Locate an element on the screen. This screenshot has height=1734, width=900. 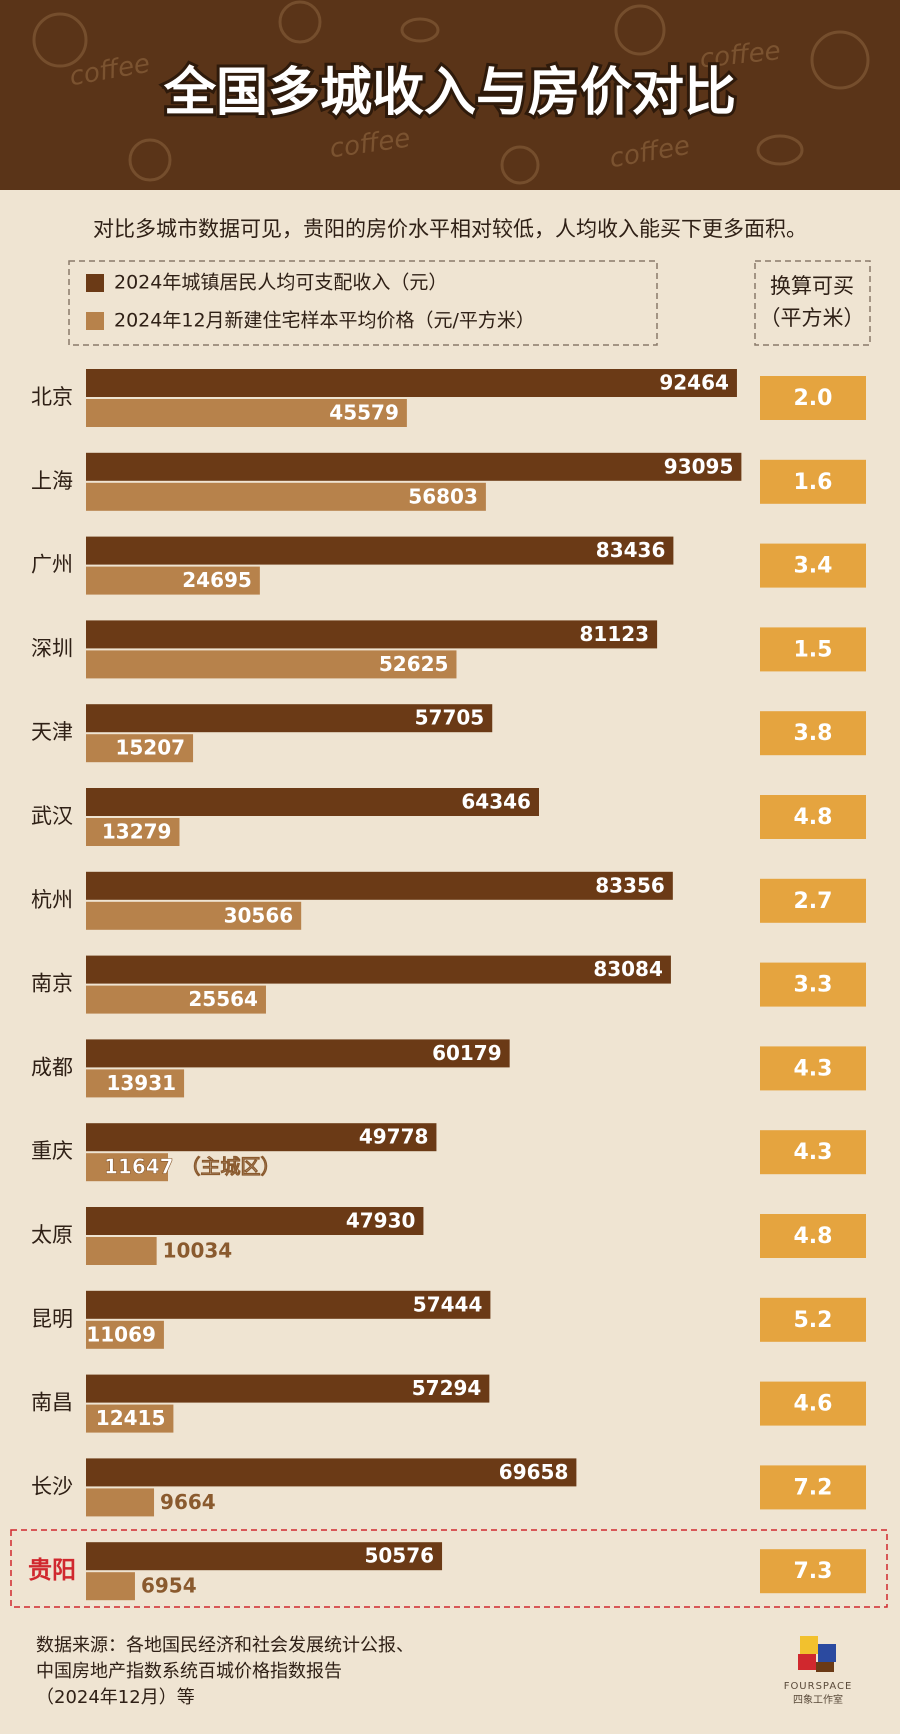
value-label: 15207 is located at coordinates (150, 748).